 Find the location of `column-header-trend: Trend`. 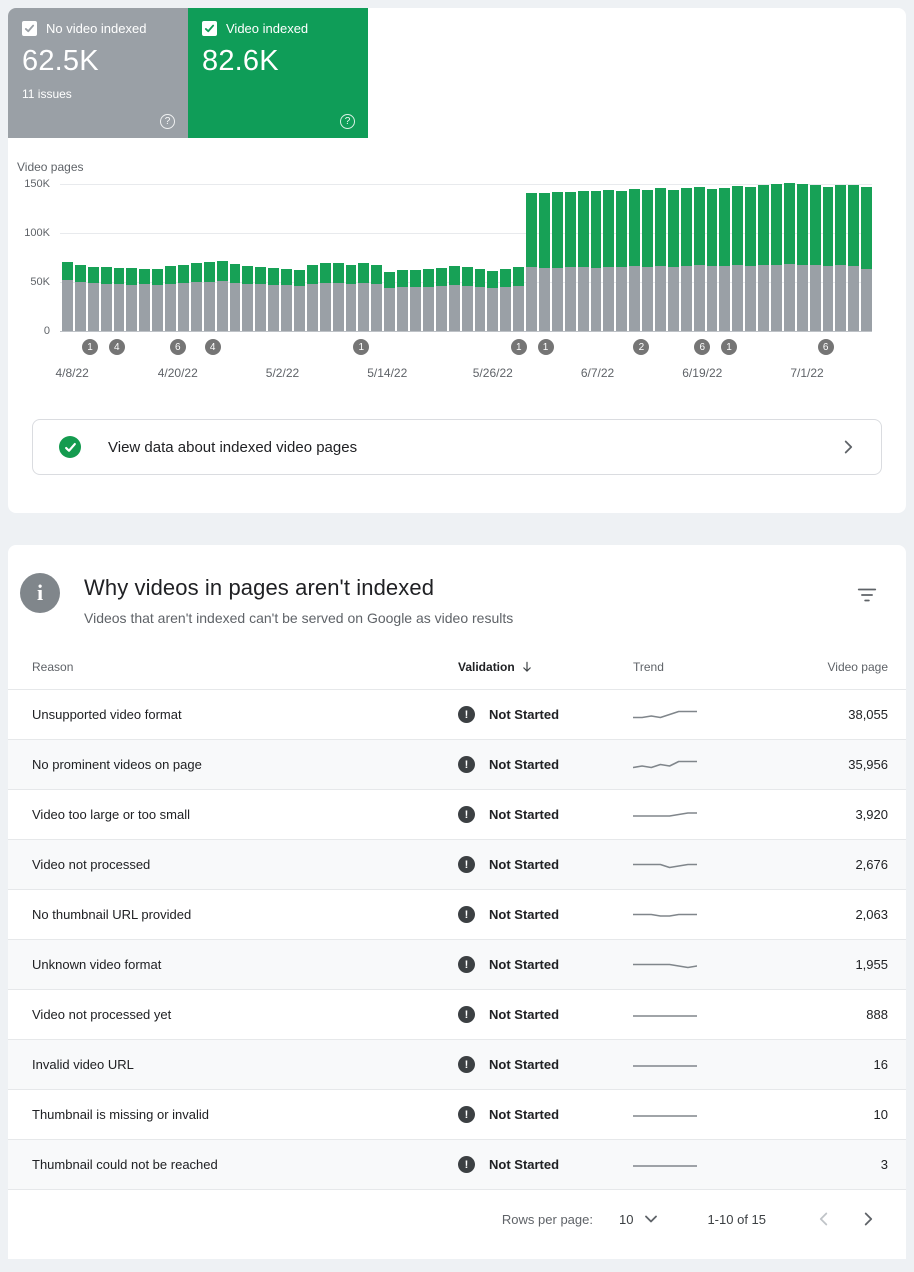

column-header-trend: Trend is located at coordinates (648, 666).